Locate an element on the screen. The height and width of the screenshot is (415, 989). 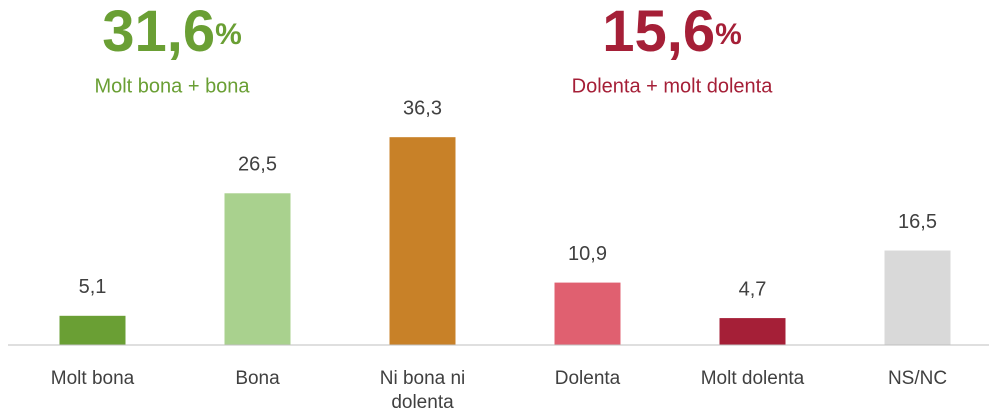
x-tick-label: NS/NC is located at coordinates (917, 378).